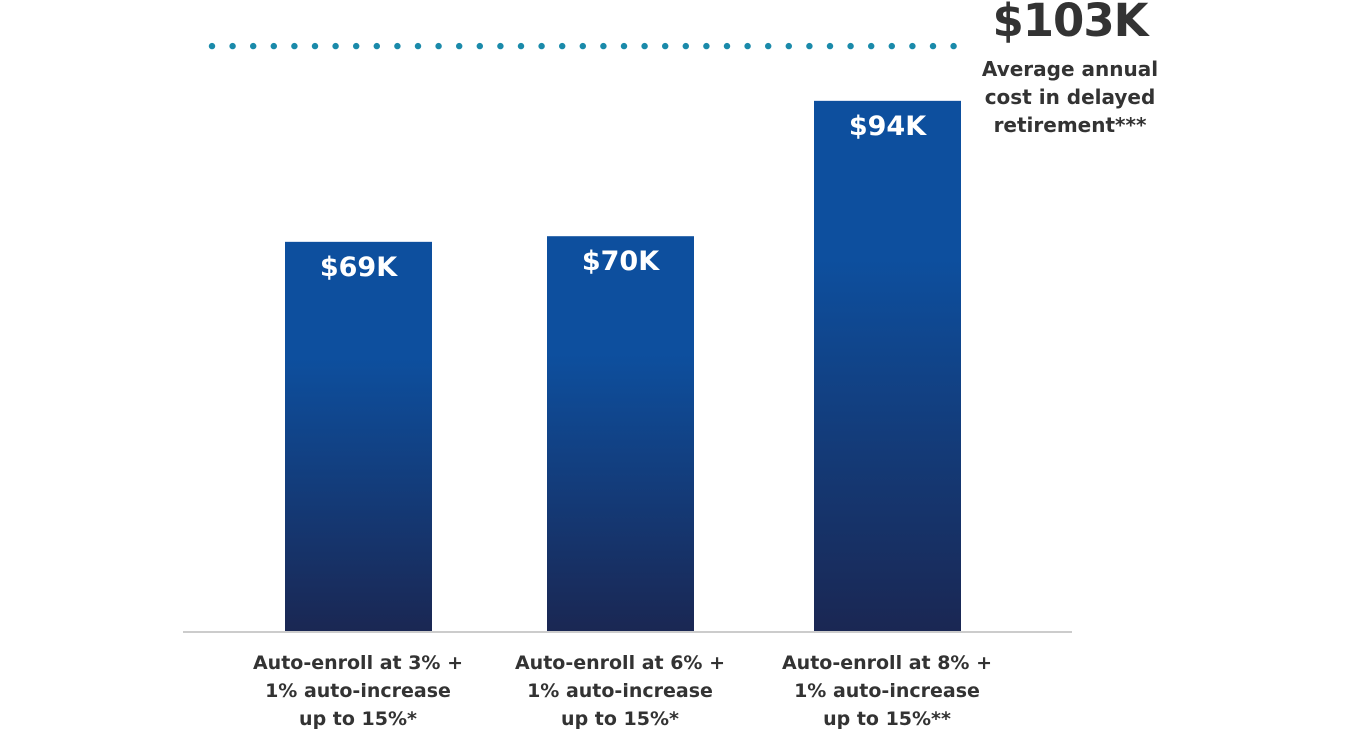  I want to click on bar-value-label: $94K, so click(887, 126).